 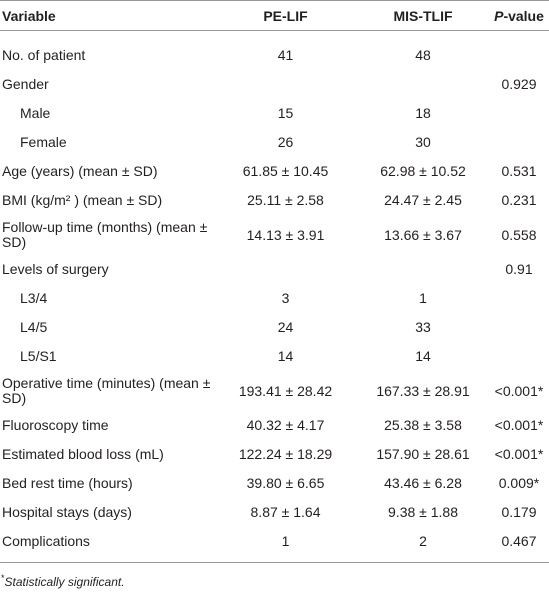 I want to click on row-label: Fluoroscopy time, so click(x=55, y=425).